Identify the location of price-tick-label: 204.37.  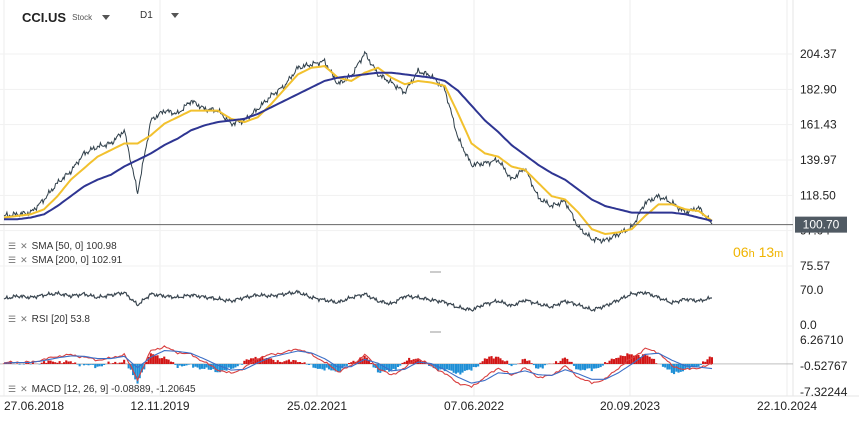
(818, 54).